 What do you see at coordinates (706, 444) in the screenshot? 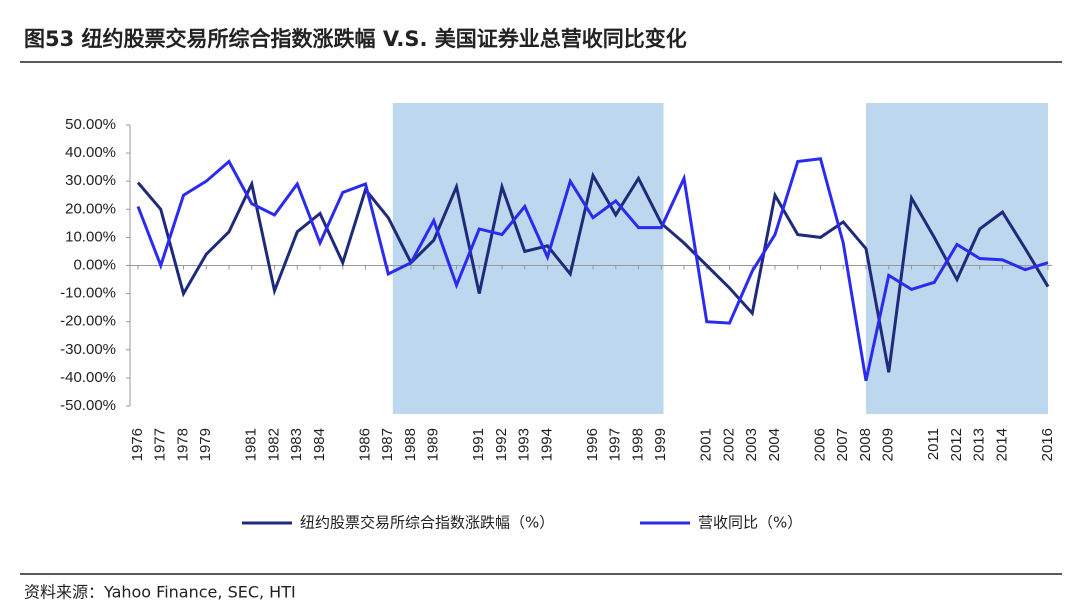
I see `x-tick-label: 2001` at bounding box center [706, 444].